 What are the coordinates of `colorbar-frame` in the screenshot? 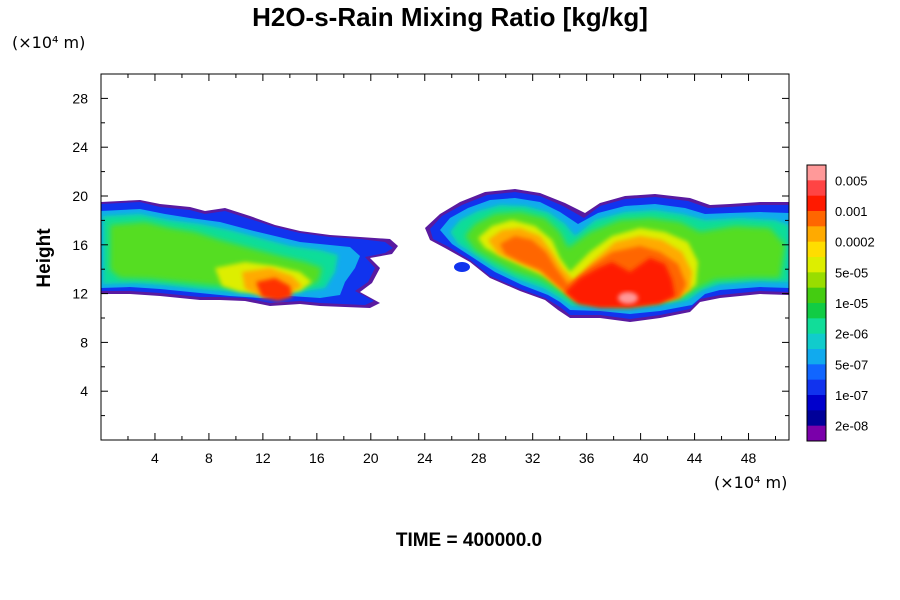 It's located at (816, 303).